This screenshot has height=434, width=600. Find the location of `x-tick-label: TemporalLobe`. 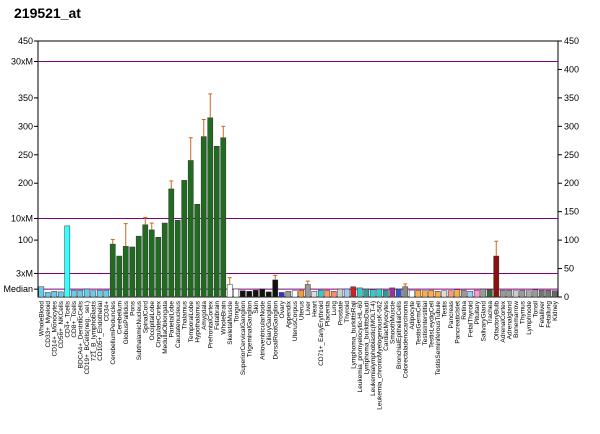

x-tick-label: TemporalLobe is located at coordinates (191, 322).